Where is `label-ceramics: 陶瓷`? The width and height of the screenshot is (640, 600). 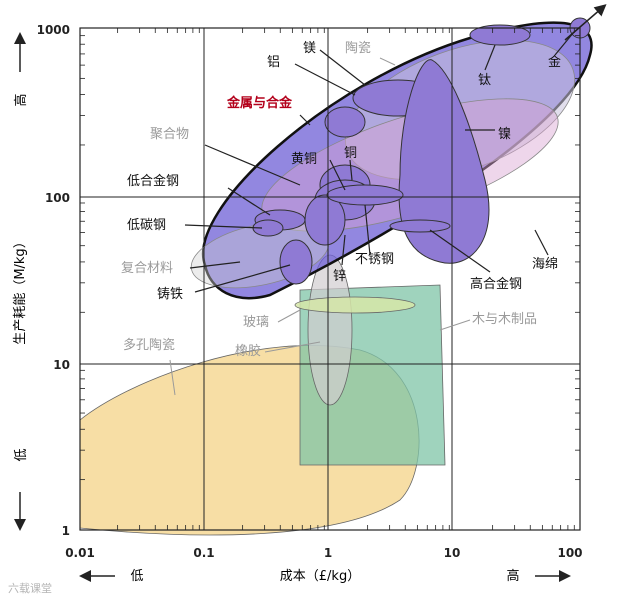
label-ceramics: 陶瓷 is located at coordinates (358, 48).